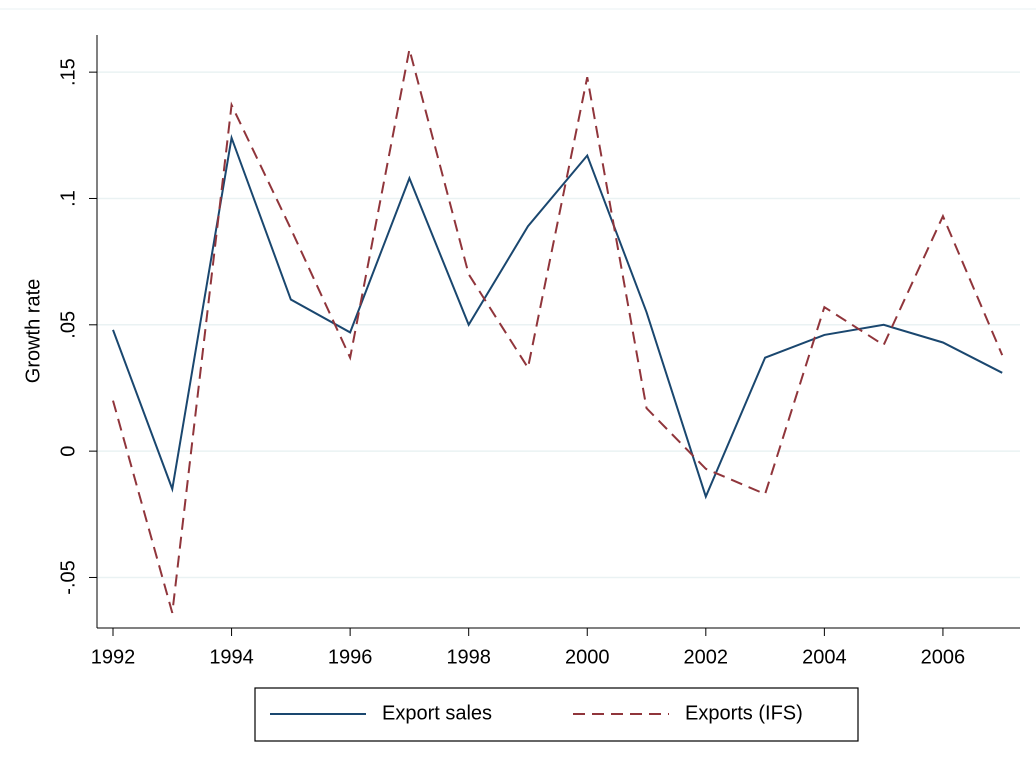 The width and height of the screenshot is (1036, 778). Describe the element at coordinates (587, 657) in the screenshot. I see `x-tick-label: 2000` at that location.